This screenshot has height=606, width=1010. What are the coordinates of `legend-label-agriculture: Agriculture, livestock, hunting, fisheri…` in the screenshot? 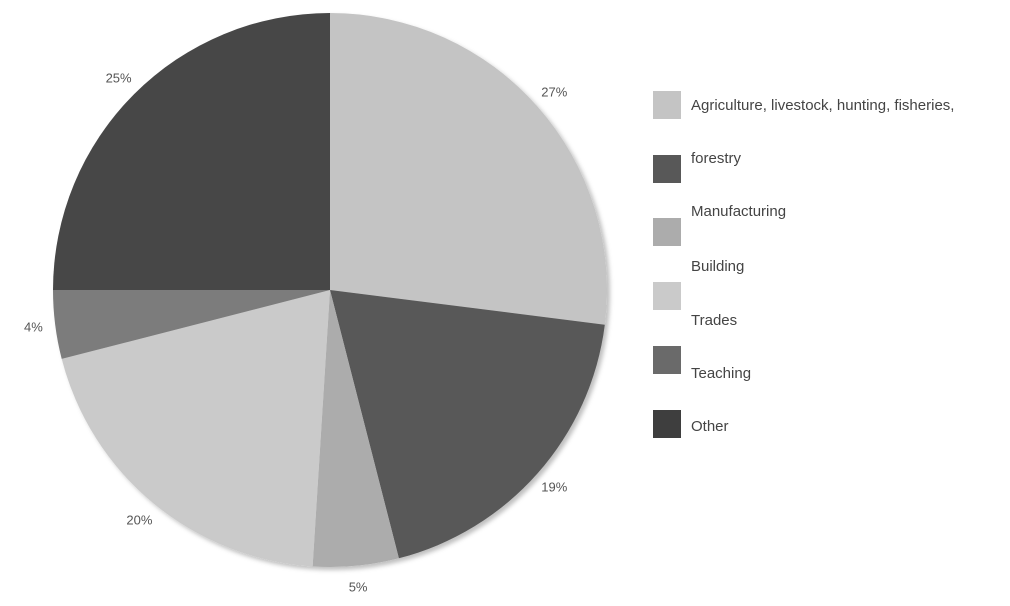 It's located at (822, 105).